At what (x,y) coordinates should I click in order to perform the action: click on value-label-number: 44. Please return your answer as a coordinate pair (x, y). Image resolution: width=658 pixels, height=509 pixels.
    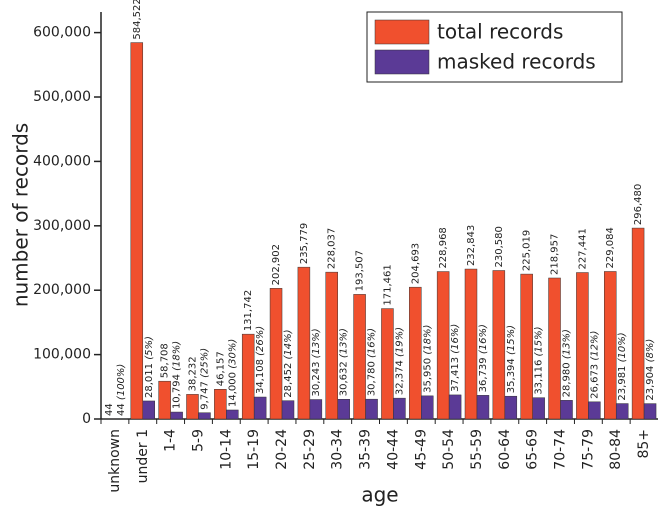
    Looking at the image, I should click on (121, 409).